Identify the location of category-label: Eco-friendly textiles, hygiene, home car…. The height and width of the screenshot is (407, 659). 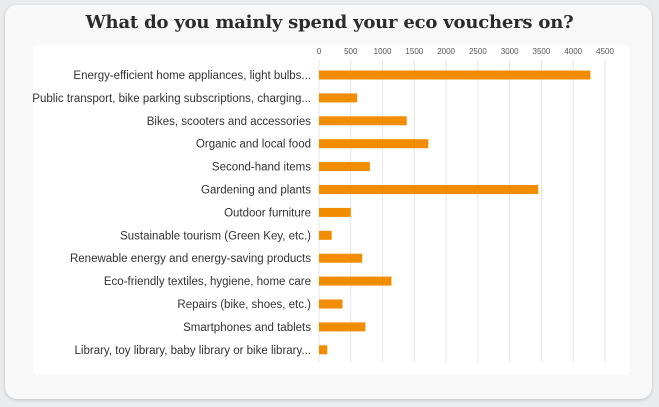
(207, 282).